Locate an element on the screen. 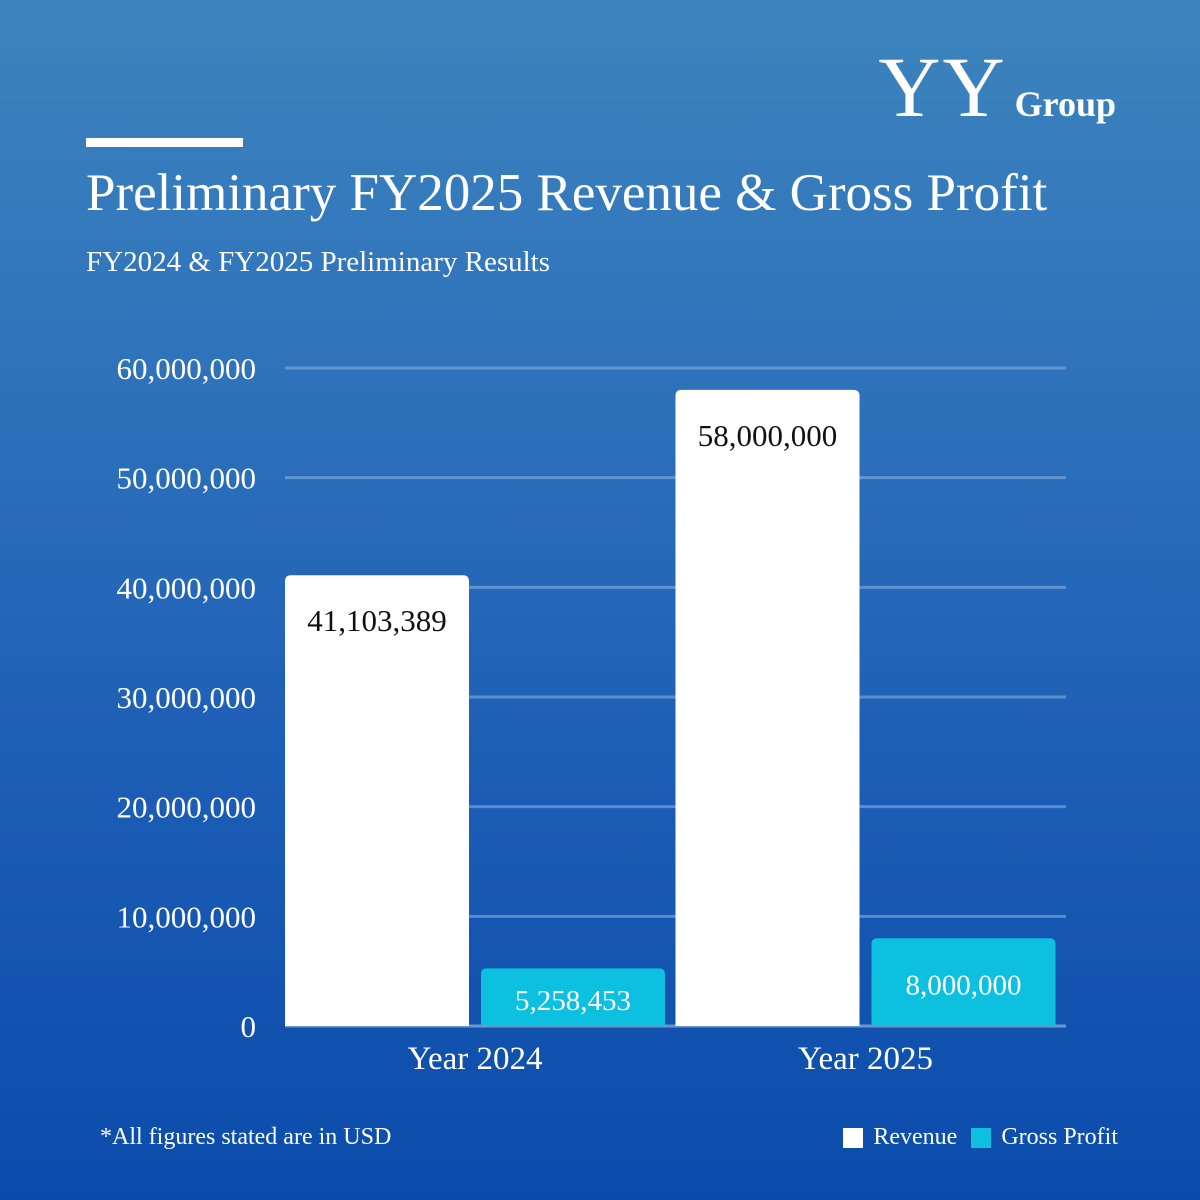 The width and height of the screenshot is (1200, 1200). x-tick-label: Year 2025 is located at coordinates (865, 1059).